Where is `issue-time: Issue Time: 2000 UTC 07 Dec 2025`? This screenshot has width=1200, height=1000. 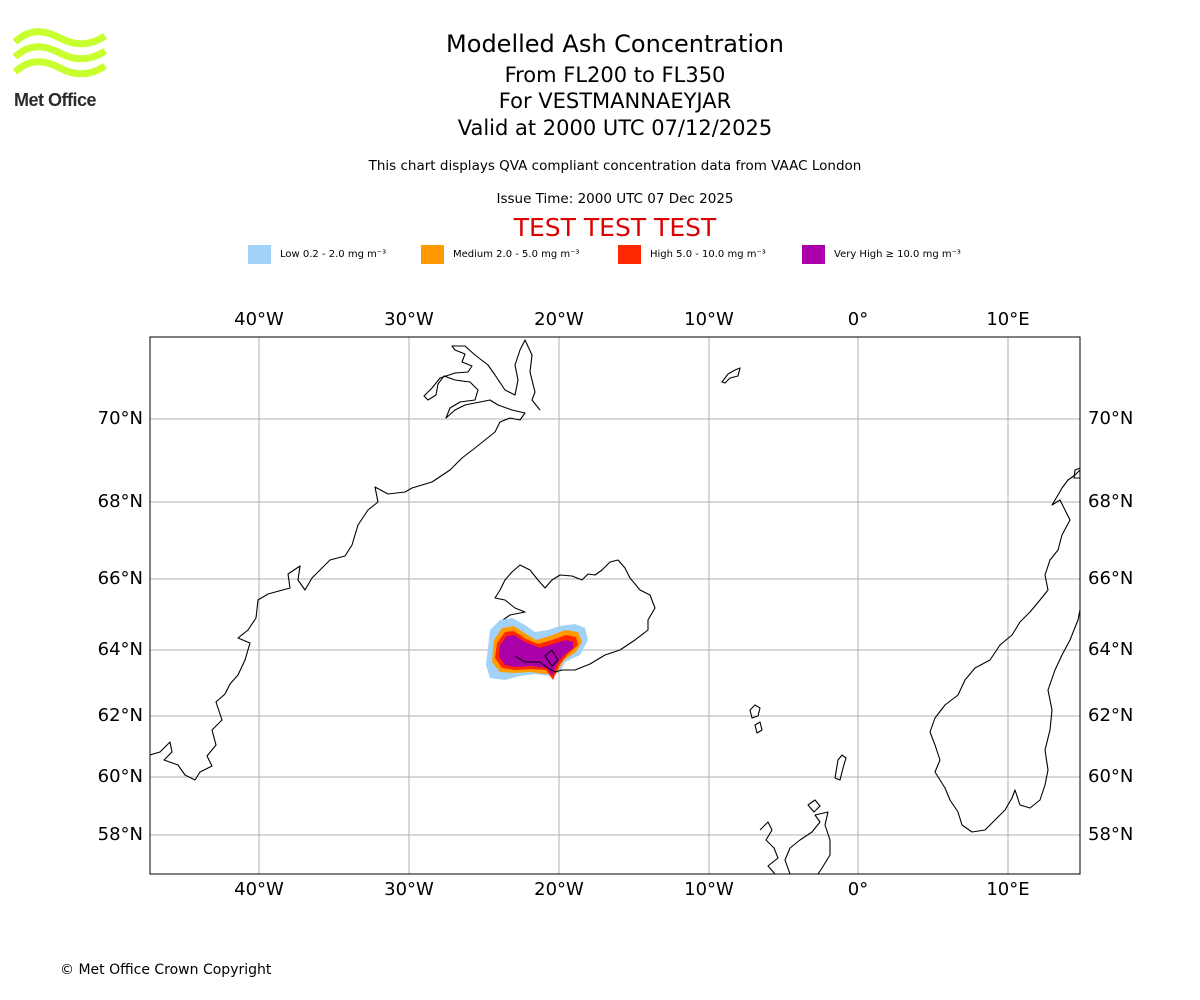 issue-time: Issue Time: 2000 UTC 07 Dec 2025 is located at coordinates (615, 199).